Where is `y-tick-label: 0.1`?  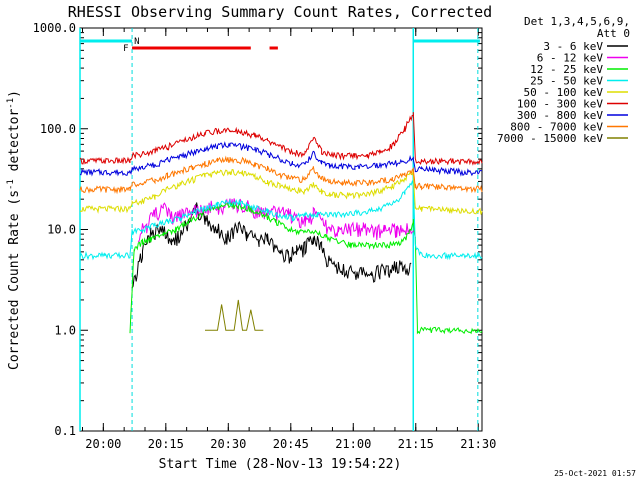 y-tick-label: 0.1 is located at coordinates (65, 431).